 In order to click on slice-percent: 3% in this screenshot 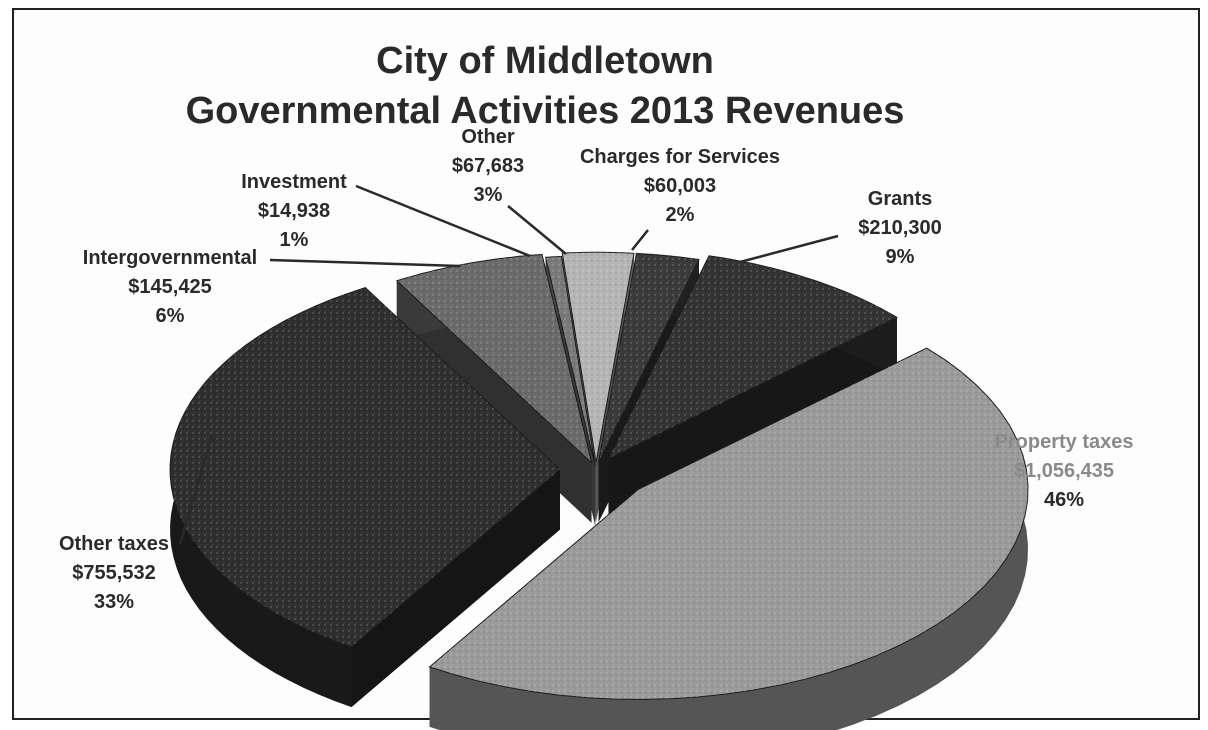, I will do `click(488, 195)`.